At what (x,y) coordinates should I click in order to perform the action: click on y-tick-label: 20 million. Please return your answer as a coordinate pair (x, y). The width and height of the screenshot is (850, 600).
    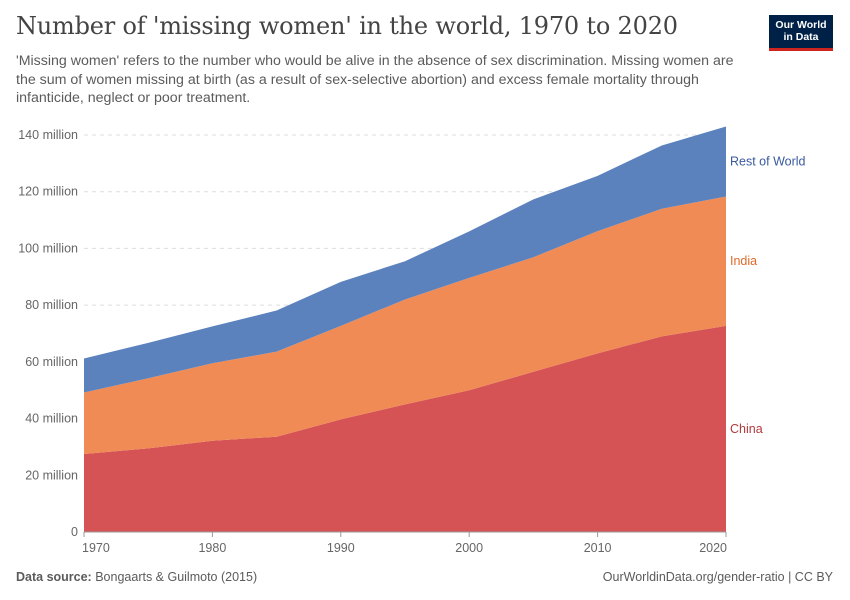
    Looking at the image, I should click on (51, 475).